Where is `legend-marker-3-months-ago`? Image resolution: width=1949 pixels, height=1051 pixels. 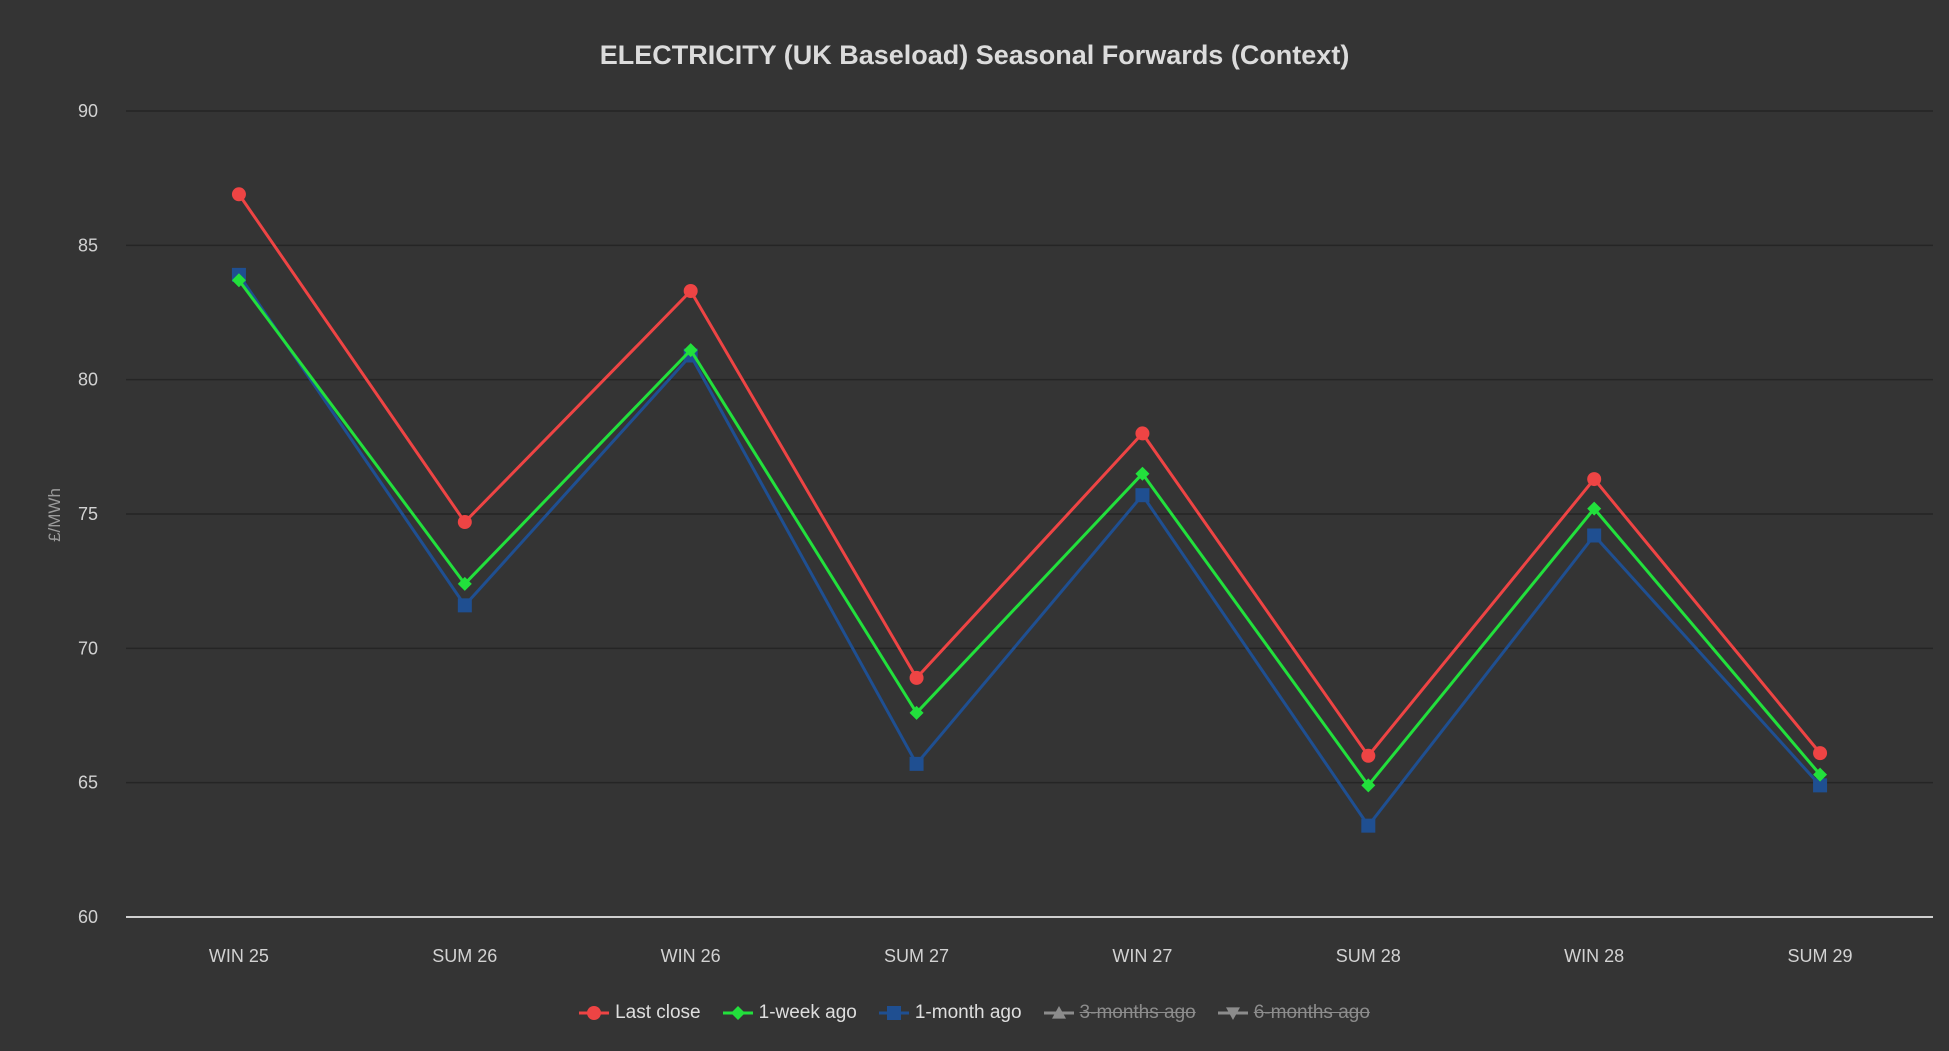
legend-marker-3-months-ago is located at coordinates (1058, 1012).